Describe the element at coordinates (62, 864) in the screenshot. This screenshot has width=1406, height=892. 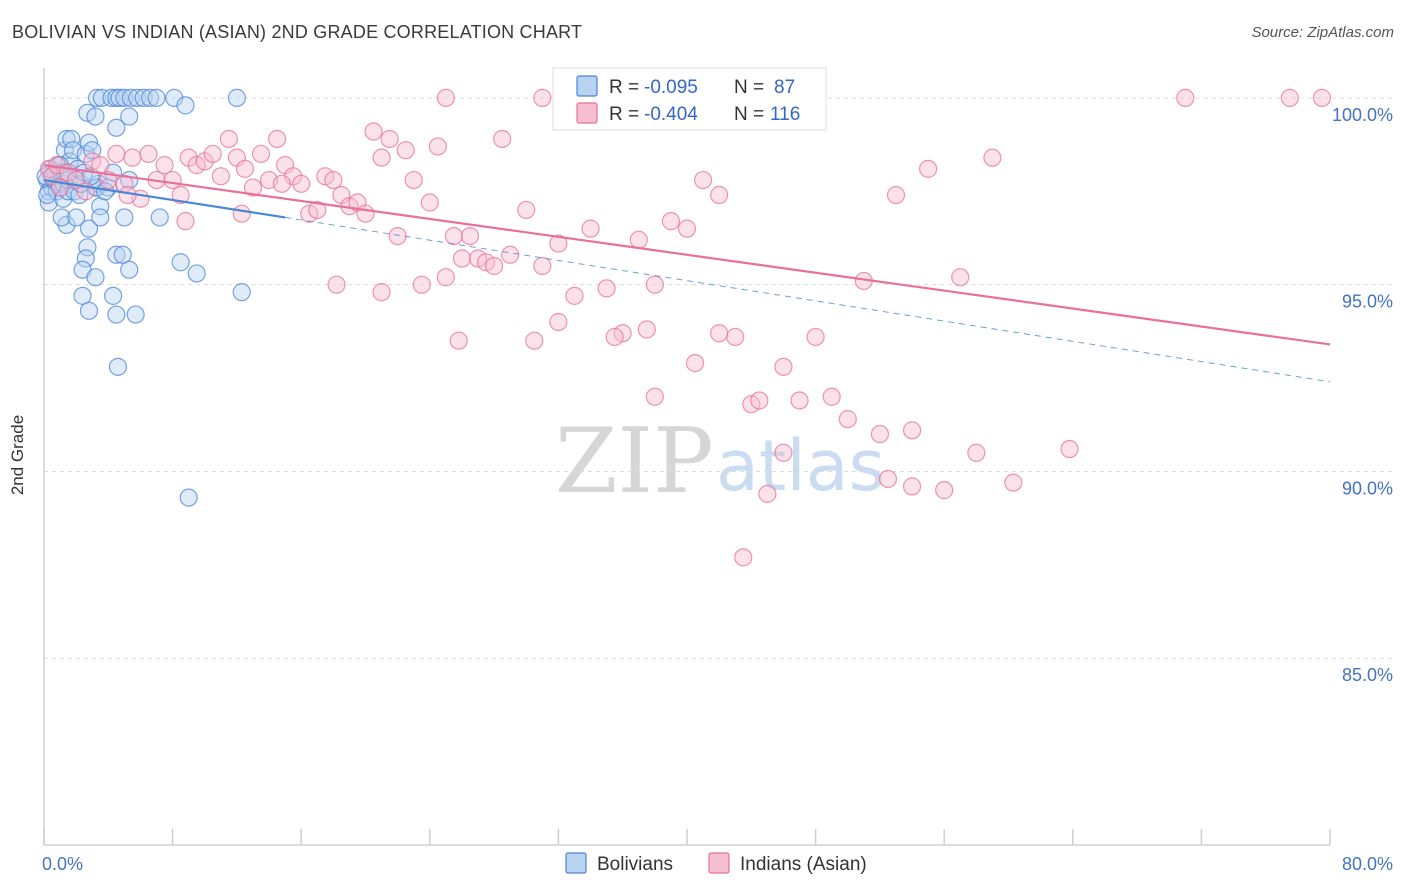
I see `x-tick-label: 0.0%` at that location.